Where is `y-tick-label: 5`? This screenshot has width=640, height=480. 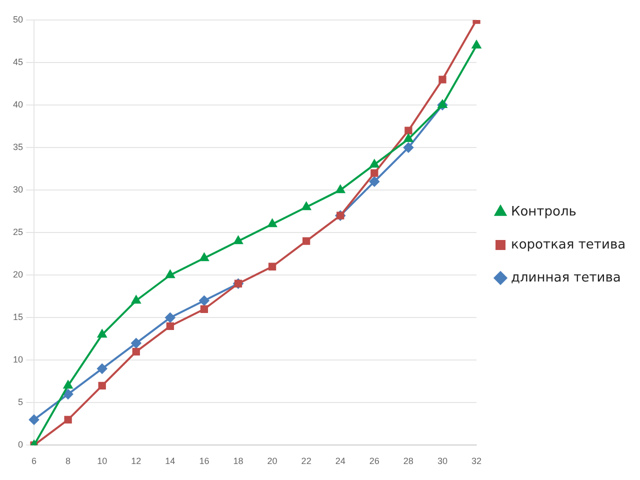
y-tick-label: 5 is located at coordinates (21, 402).